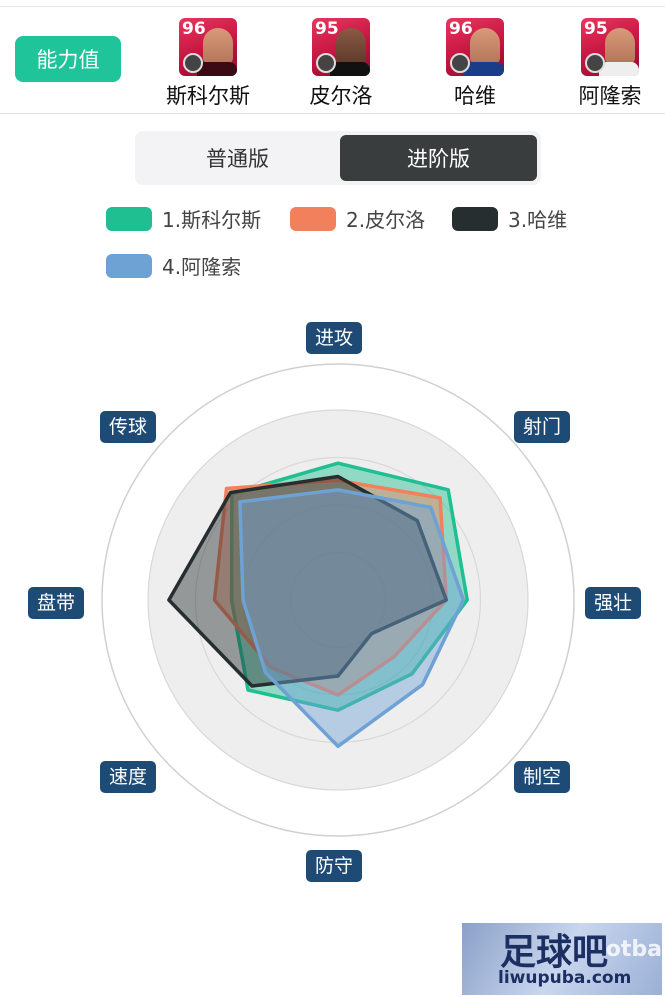 The width and height of the screenshot is (665, 999). I want to click on watermark-url-text: liwupuba.com, so click(565, 978).